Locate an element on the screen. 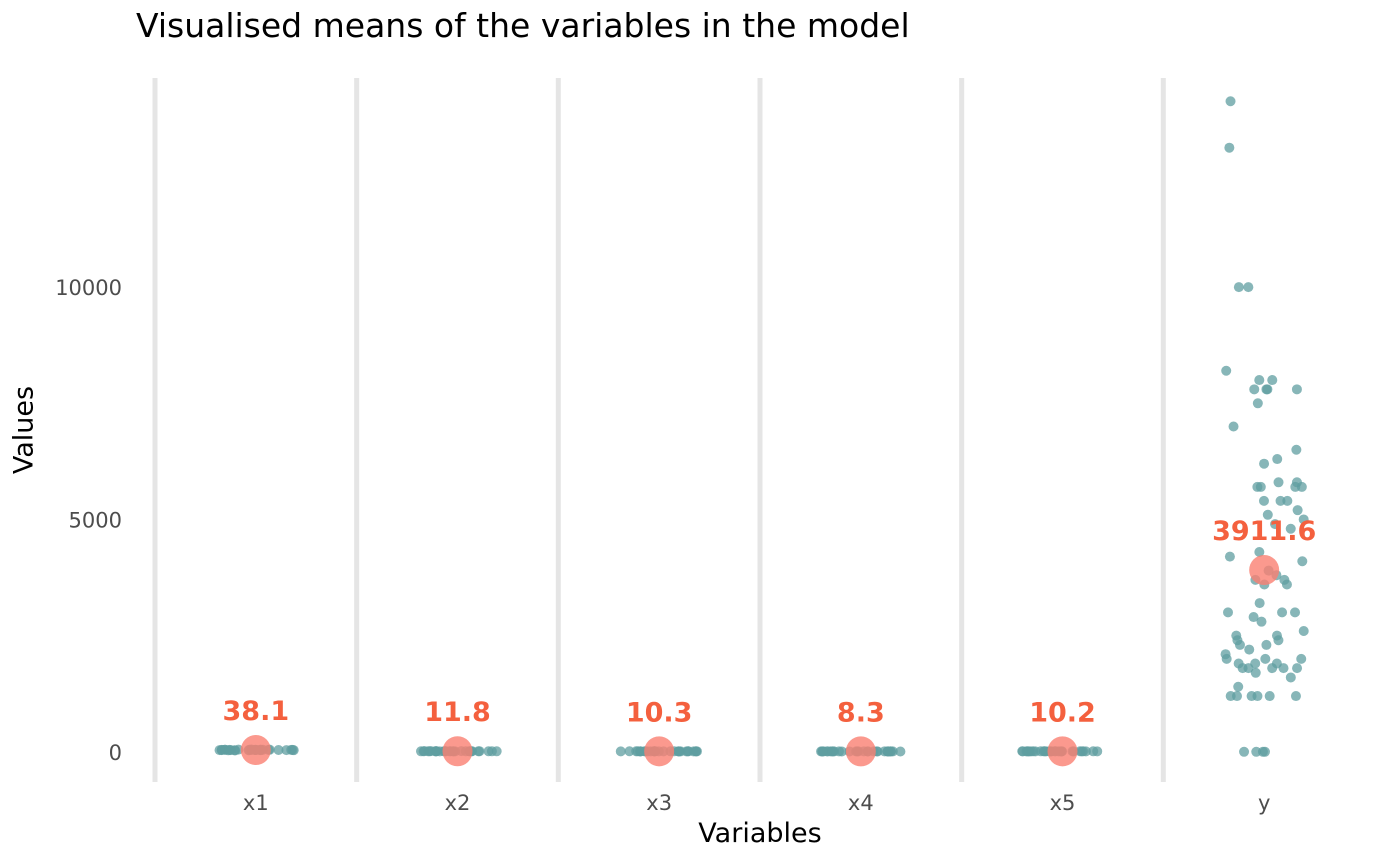 Image resolution: width=1400 pixels, height=866 pixels. y-tick-label: 0 is located at coordinates (115, 753).